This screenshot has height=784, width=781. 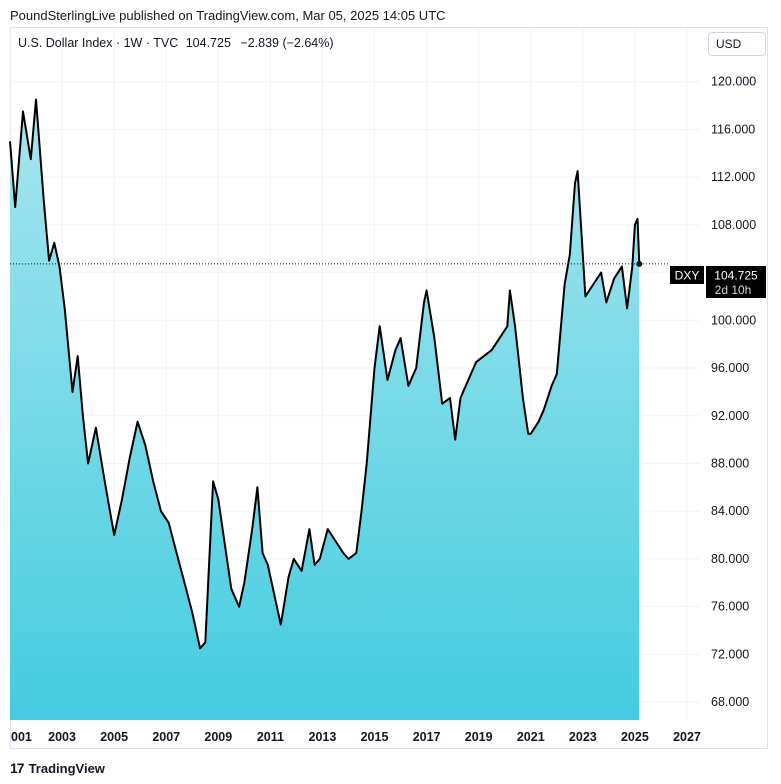 What do you see at coordinates (730, 368) in the screenshot?
I see `y-tick-label: 96.000` at bounding box center [730, 368].